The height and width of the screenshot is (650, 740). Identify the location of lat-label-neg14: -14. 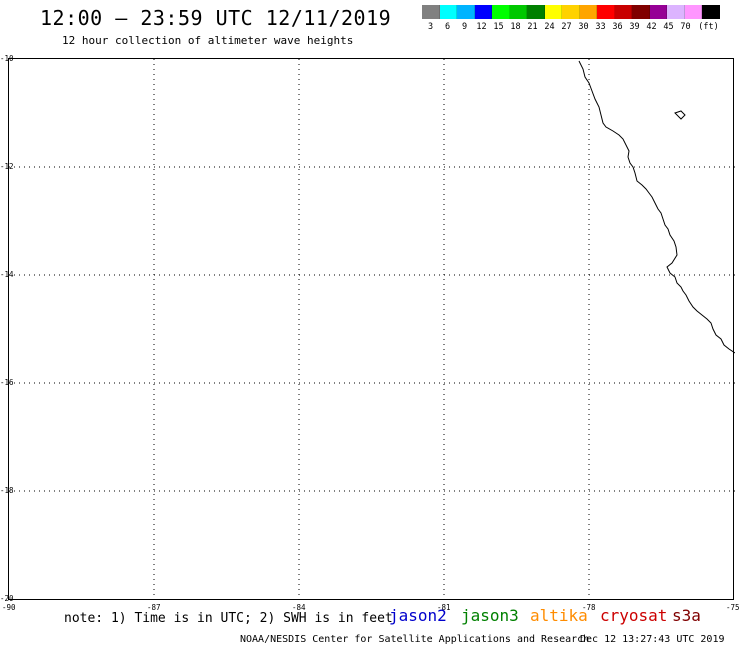
(7, 274).